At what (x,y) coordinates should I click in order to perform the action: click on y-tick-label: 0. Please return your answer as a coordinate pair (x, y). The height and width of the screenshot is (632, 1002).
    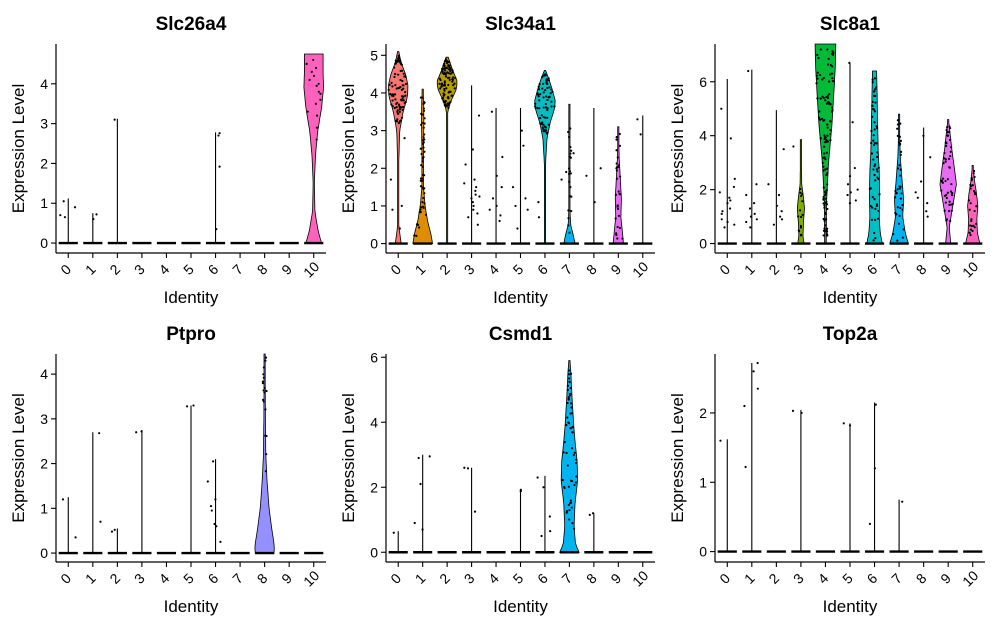
    Looking at the image, I should click on (703, 552).